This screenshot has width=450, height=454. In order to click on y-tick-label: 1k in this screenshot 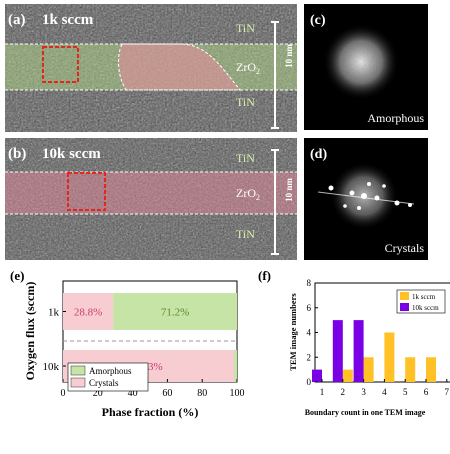, I will do `click(54, 313)`.